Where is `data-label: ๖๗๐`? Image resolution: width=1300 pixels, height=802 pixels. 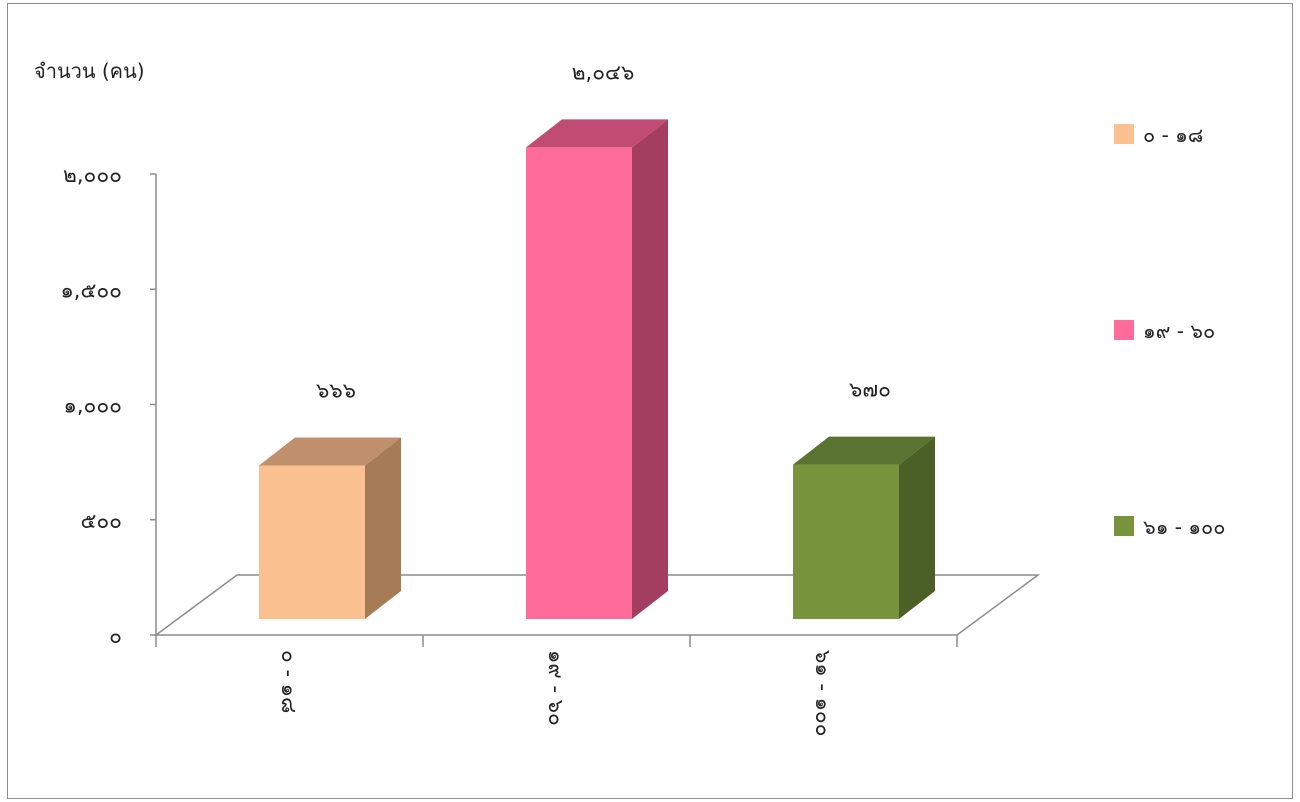
data-label: ๖๗๐ is located at coordinates (870, 390).